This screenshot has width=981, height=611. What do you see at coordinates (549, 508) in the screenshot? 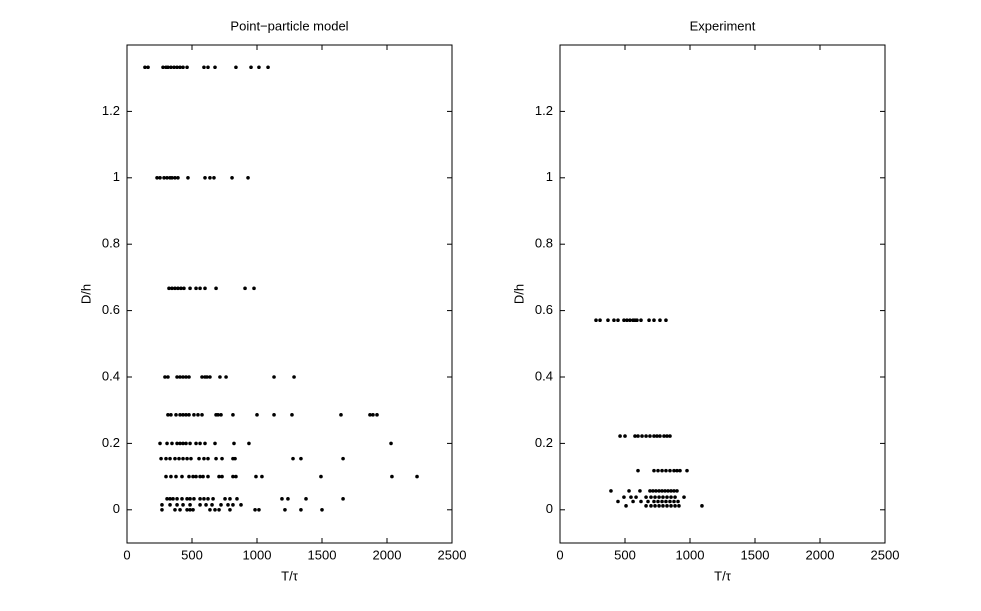
I see `y-tick-label: 0` at bounding box center [549, 508].